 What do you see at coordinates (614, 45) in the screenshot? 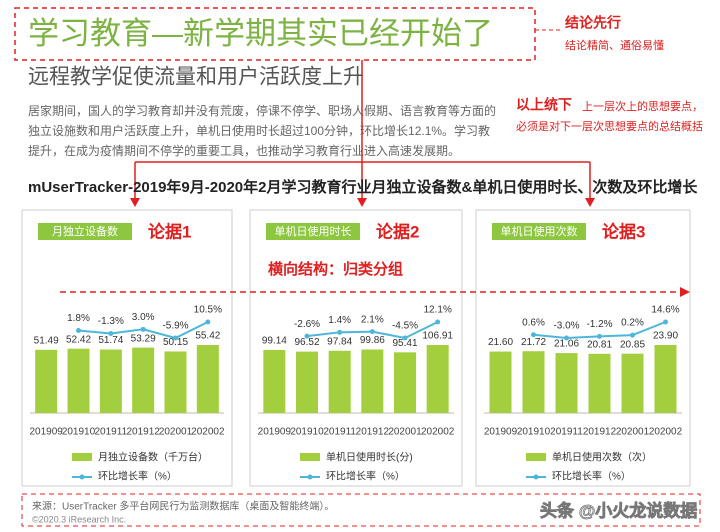
I see `note-text: 结论精简、通俗易懂` at bounding box center [614, 45].